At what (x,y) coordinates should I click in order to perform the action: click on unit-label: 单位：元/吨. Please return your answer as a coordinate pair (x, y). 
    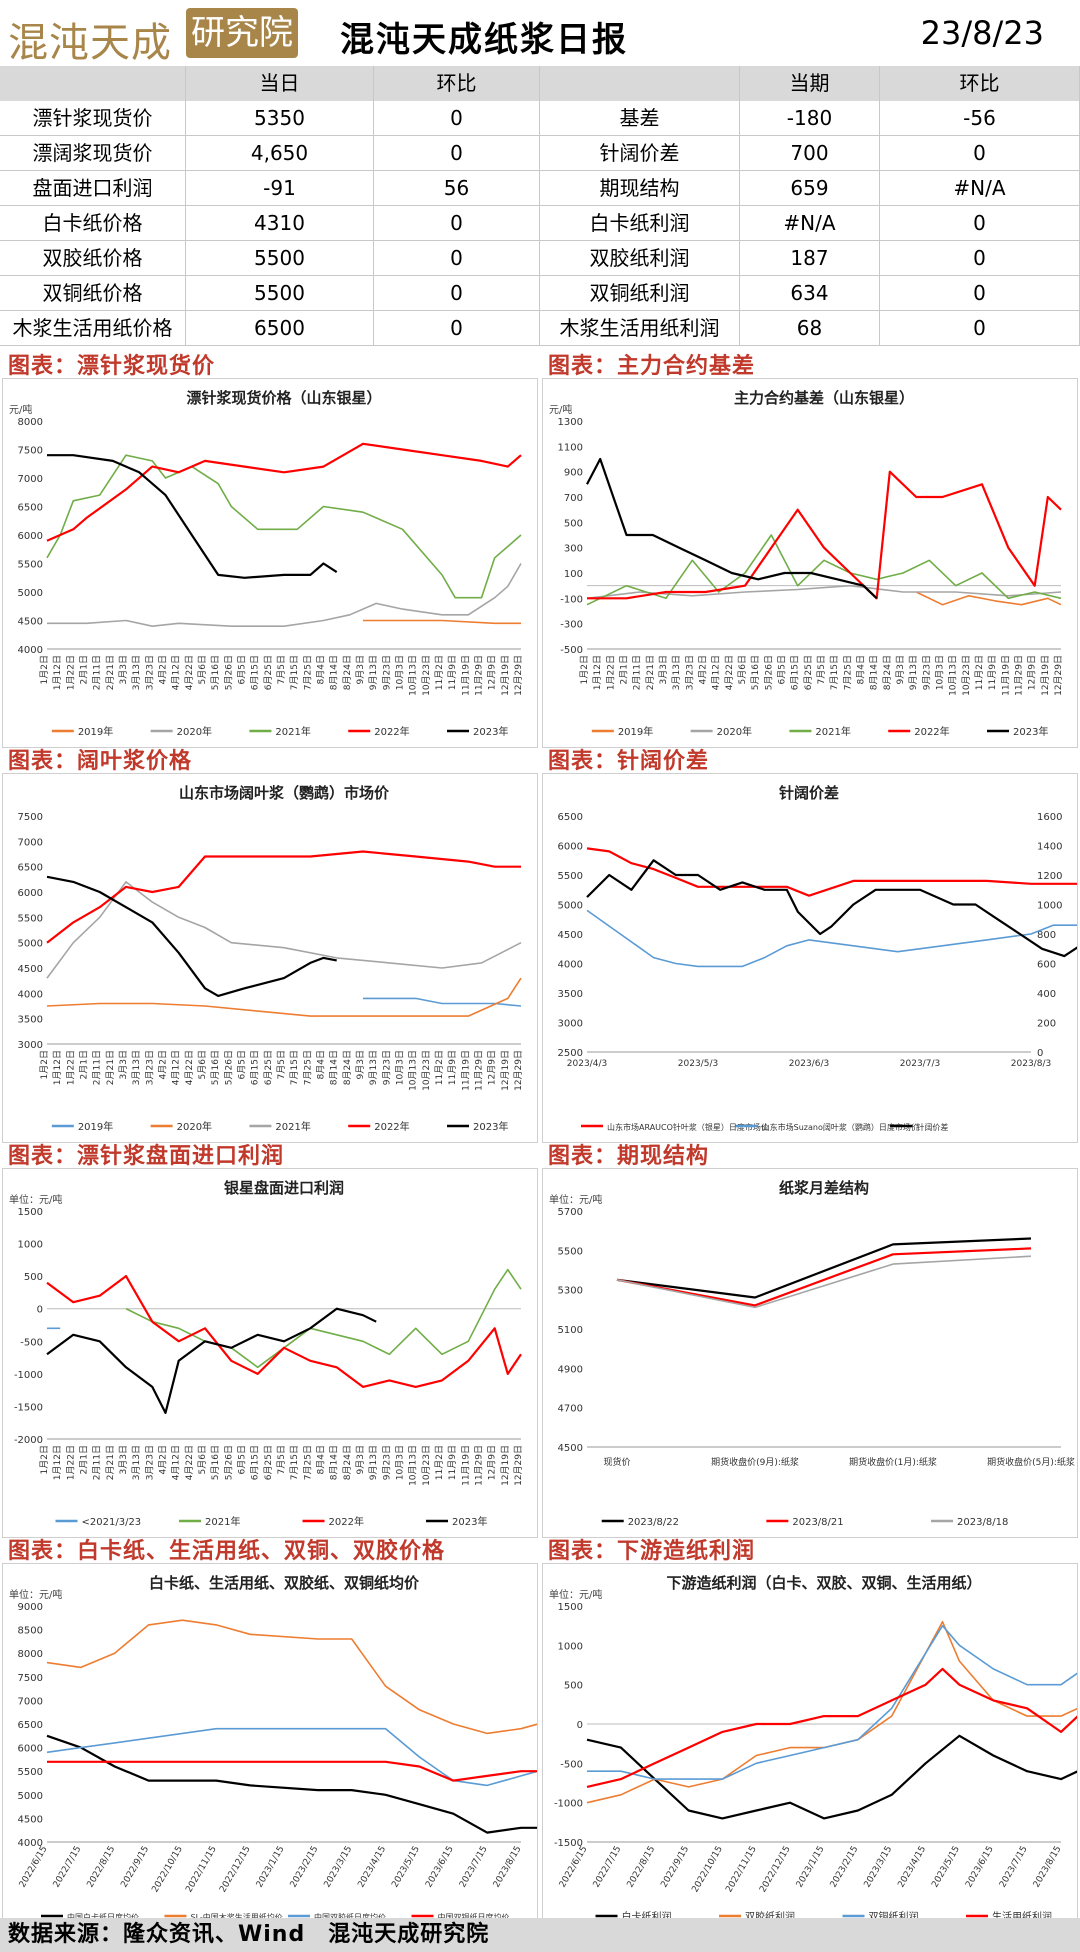
    Looking at the image, I should click on (575, 1199).